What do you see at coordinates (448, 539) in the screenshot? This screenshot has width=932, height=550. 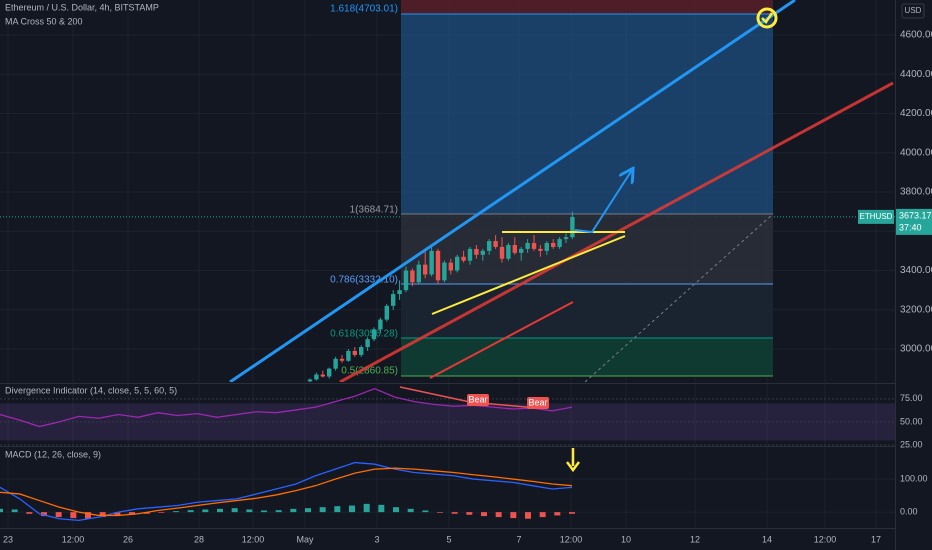 I see `x-tick-label: 5` at bounding box center [448, 539].